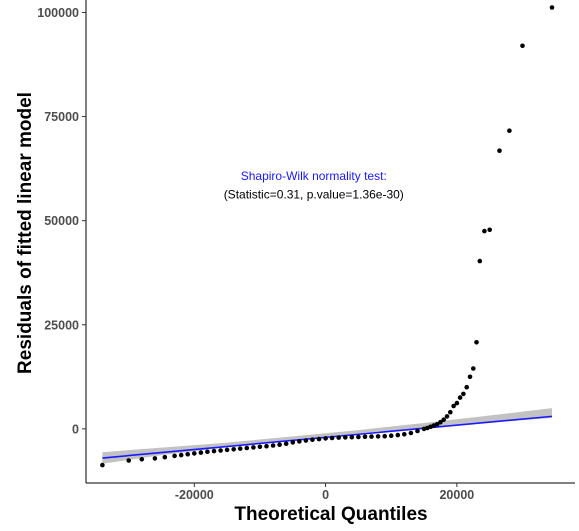 The image size is (579, 531). I want to click on confidence-band-area, so click(327, 436).